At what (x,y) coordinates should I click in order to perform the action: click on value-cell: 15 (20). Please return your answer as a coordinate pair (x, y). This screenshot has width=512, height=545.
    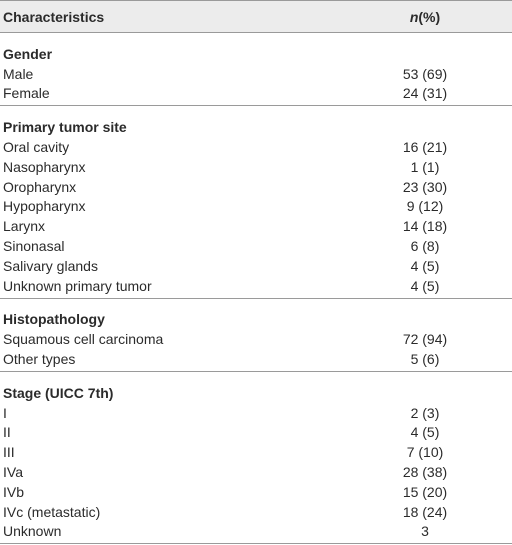
    Looking at the image, I should click on (425, 491).